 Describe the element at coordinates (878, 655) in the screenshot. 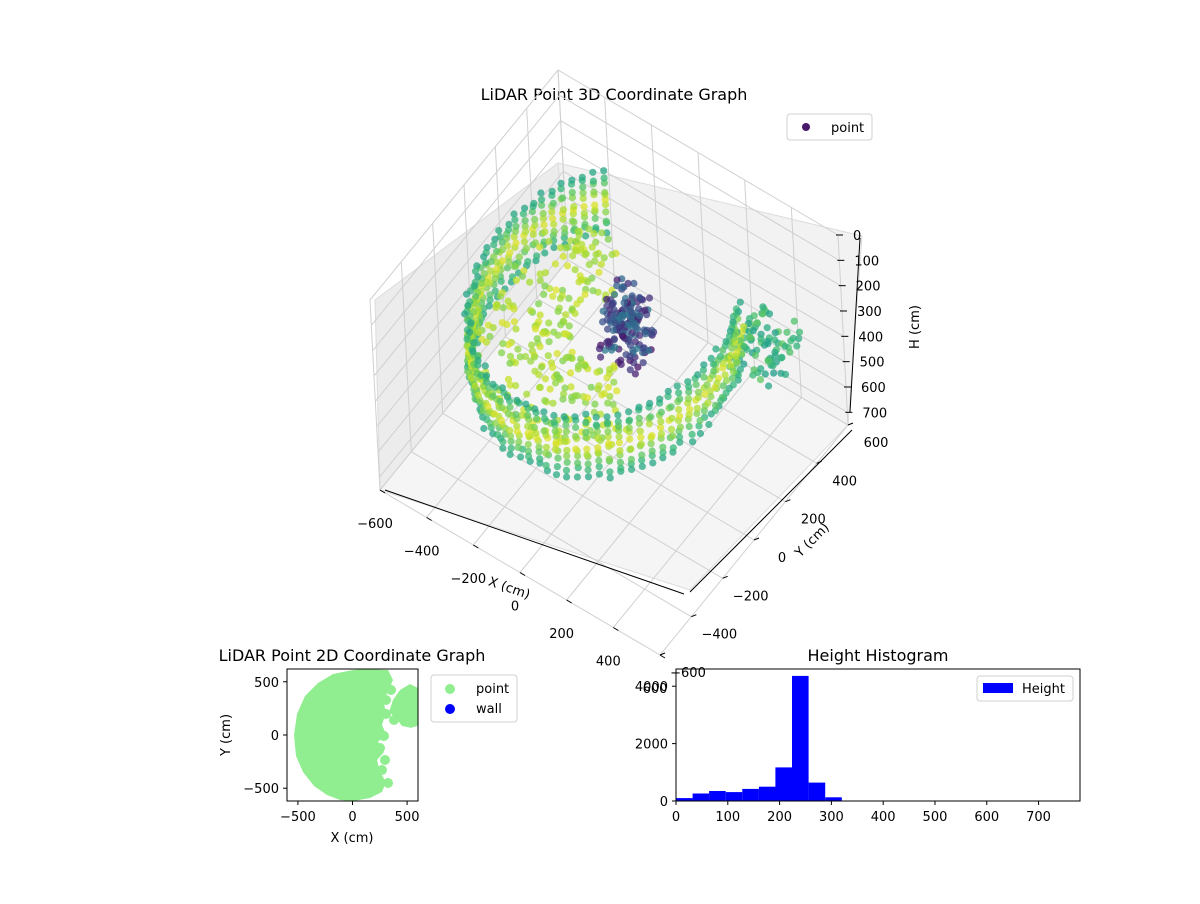

I see `histogram-title: Height Histogram` at that location.